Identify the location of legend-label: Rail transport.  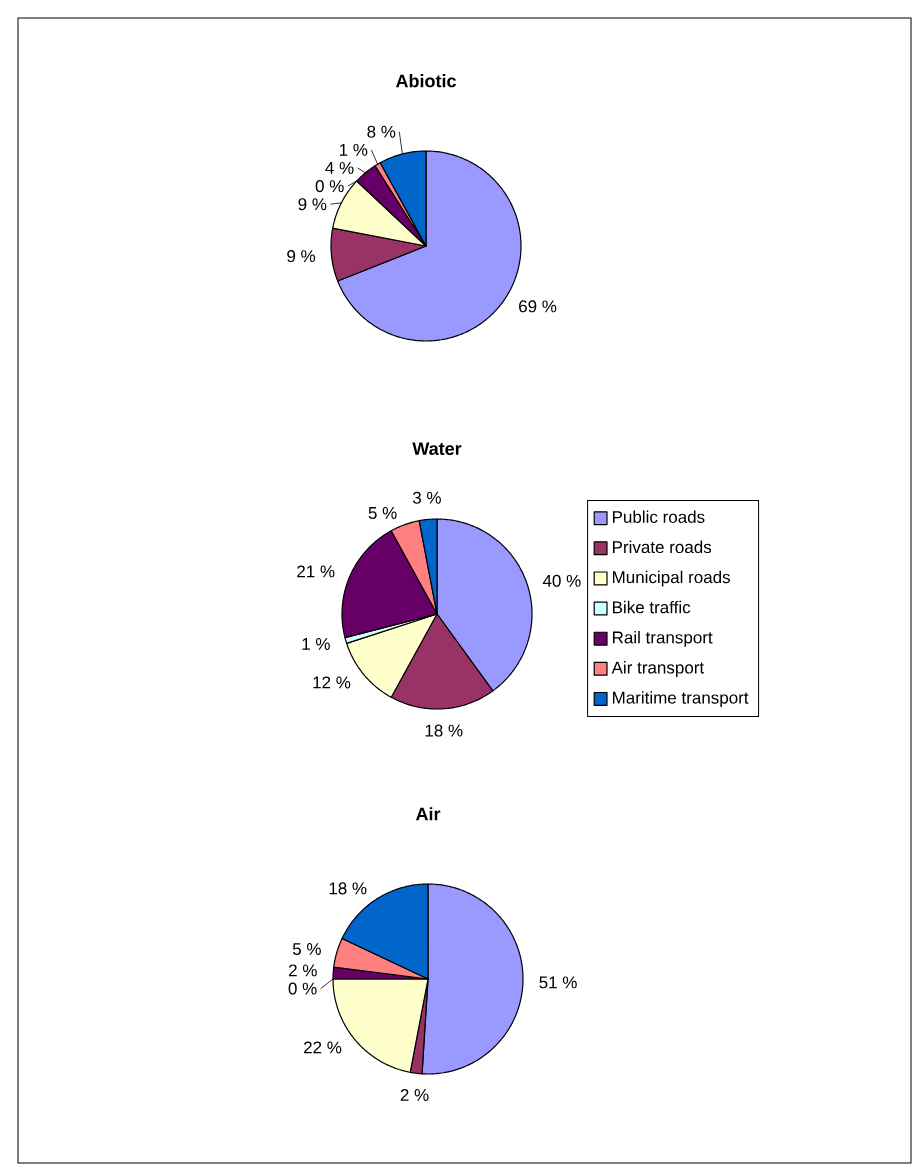
(662, 638).